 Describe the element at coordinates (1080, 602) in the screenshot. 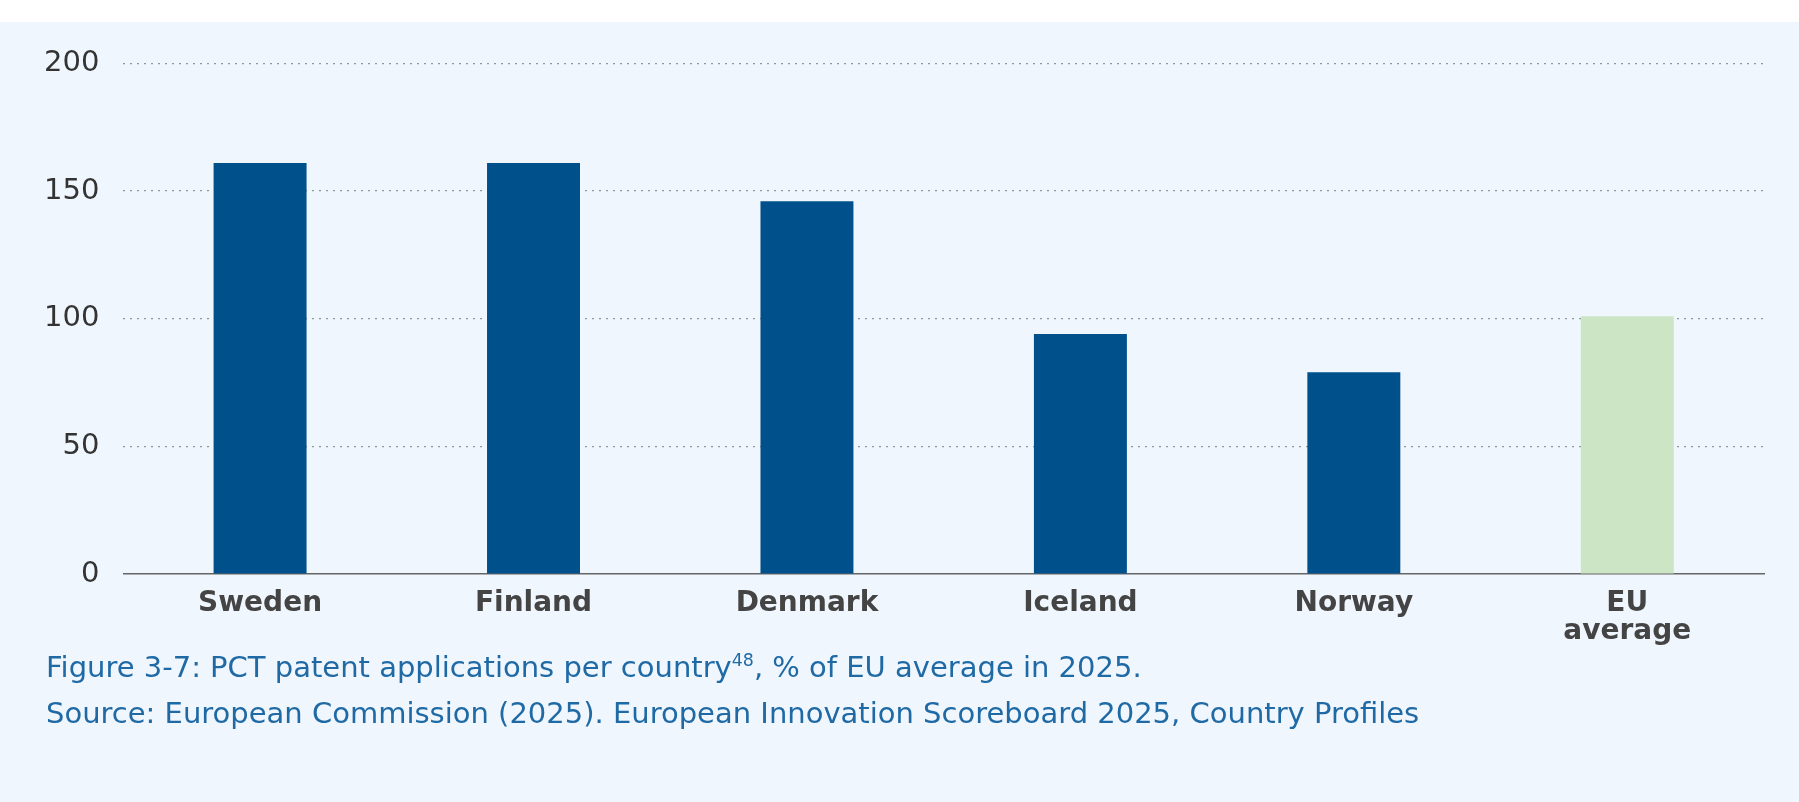

I see `x-tick-label: Iceland` at that location.